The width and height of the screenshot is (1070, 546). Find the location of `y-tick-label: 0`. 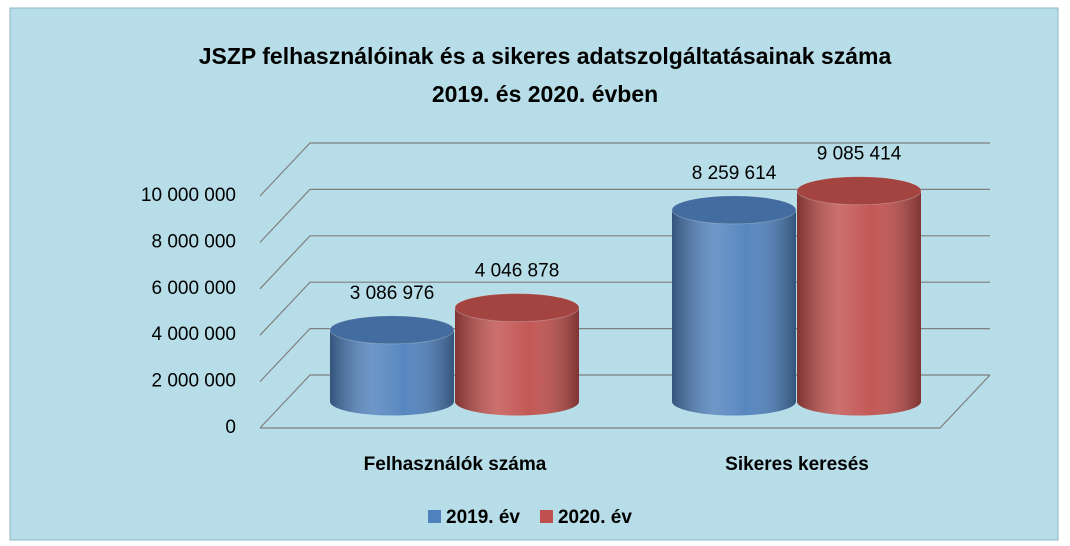

y-tick-label: 0 is located at coordinates (230, 427).